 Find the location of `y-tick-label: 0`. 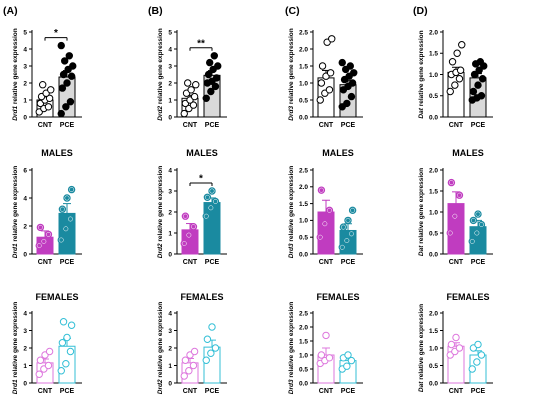

y-tick-label: 0 is located at coordinates (25, 117).